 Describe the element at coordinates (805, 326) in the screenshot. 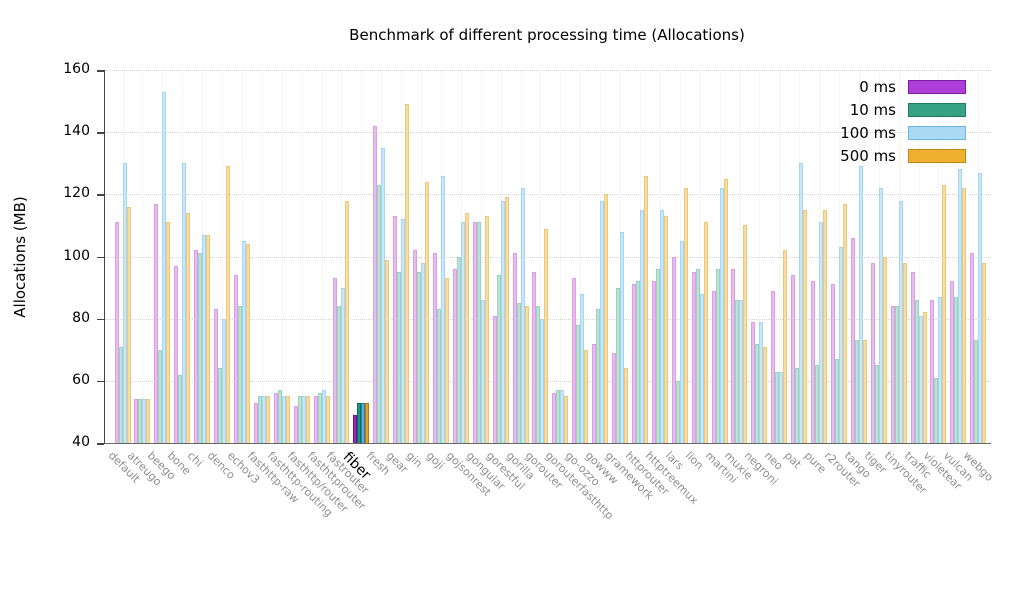

I see `bar-500ms-pat` at that location.